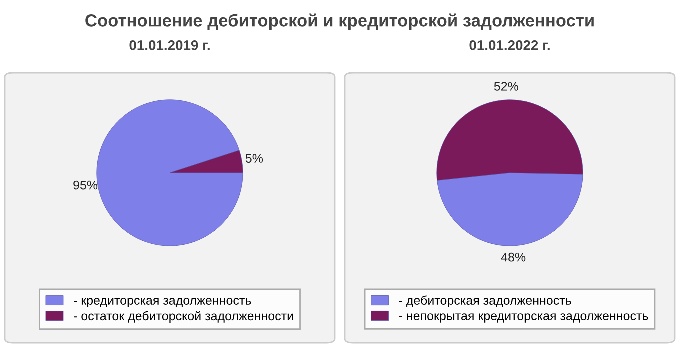 The image size is (680, 350). I want to click on data-label: 52%, so click(506, 86).